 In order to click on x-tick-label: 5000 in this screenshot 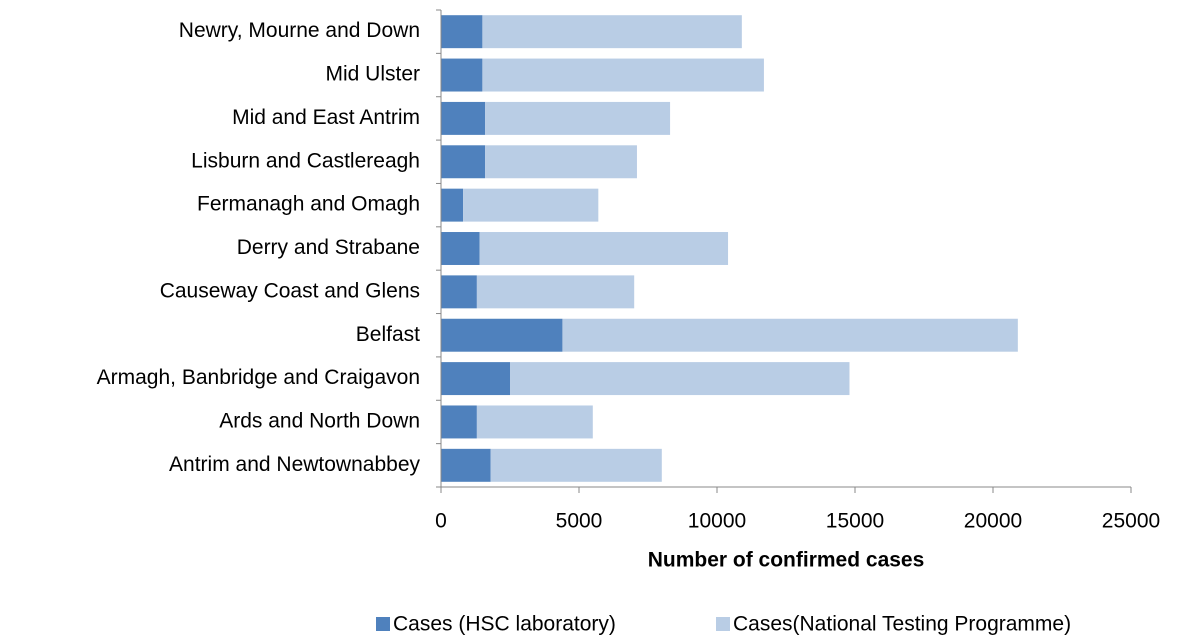, I will do `click(579, 521)`.